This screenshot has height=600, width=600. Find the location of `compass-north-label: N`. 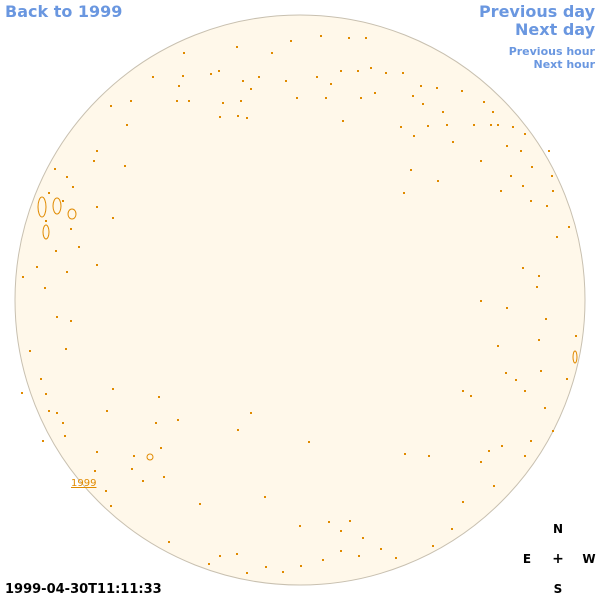

compass-north-label: N is located at coordinates (558, 529).